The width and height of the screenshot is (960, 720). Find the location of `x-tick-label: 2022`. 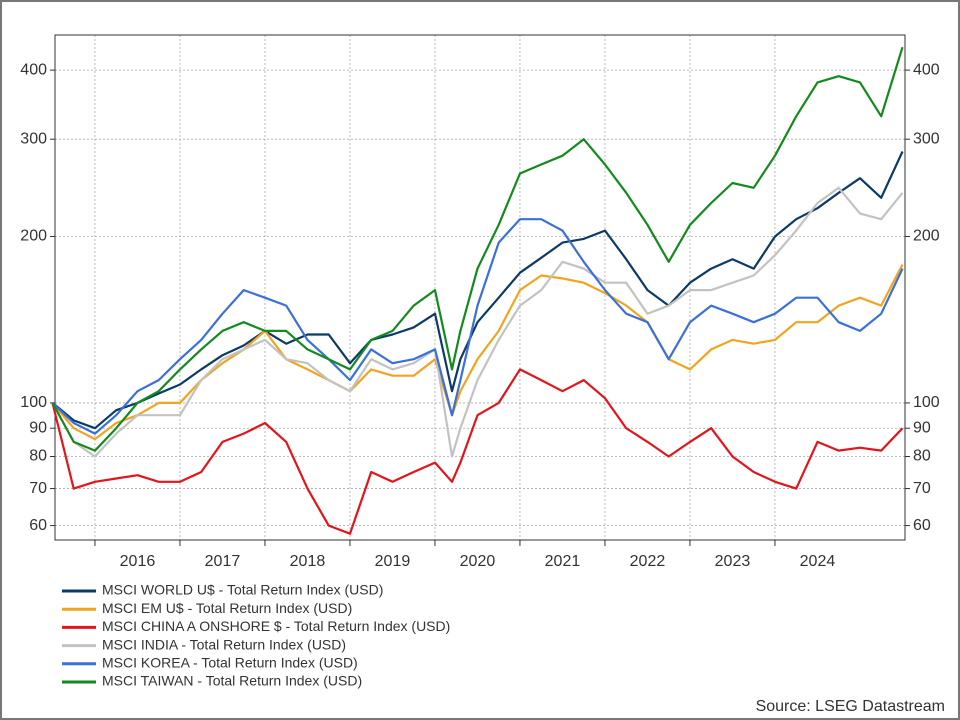

x-tick-label: 2022 is located at coordinates (648, 561).